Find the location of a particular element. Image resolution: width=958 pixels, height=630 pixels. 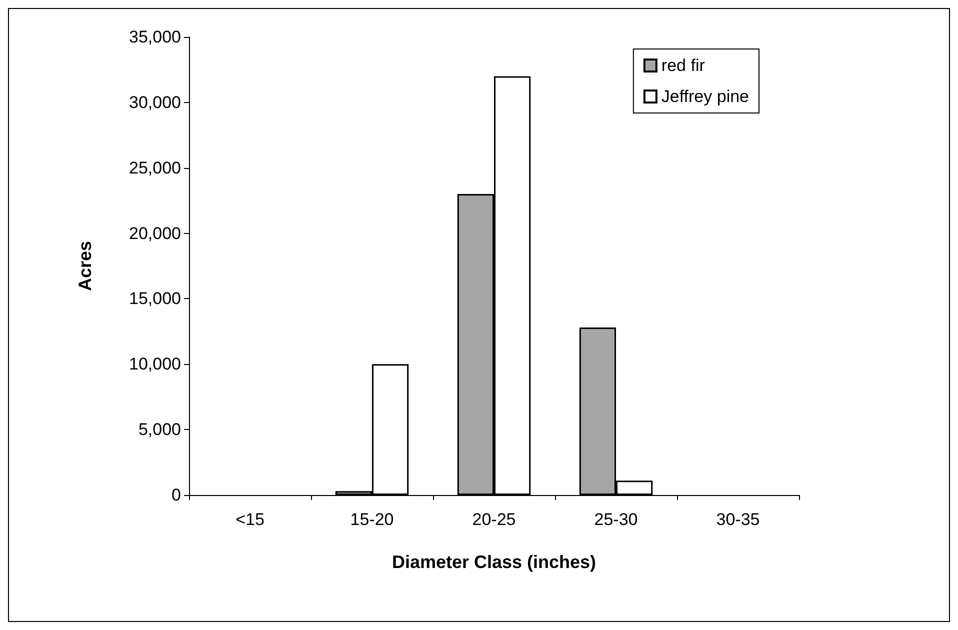

x-tick-label: 20-25 is located at coordinates (494, 519).